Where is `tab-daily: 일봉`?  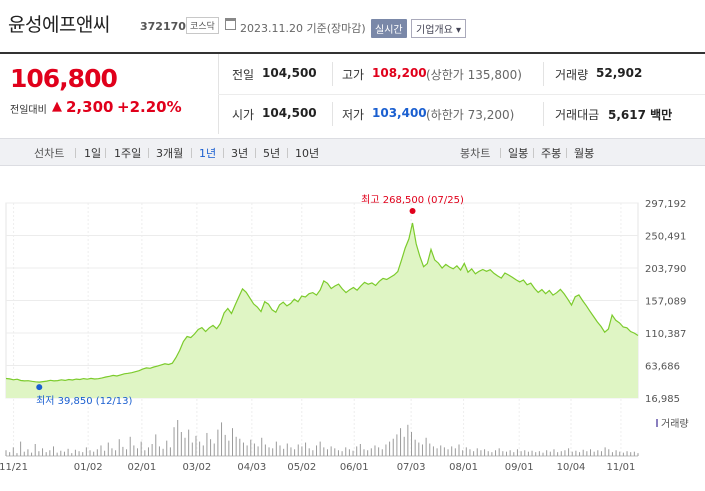 tab-daily: 일봉 is located at coordinates (518, 153).